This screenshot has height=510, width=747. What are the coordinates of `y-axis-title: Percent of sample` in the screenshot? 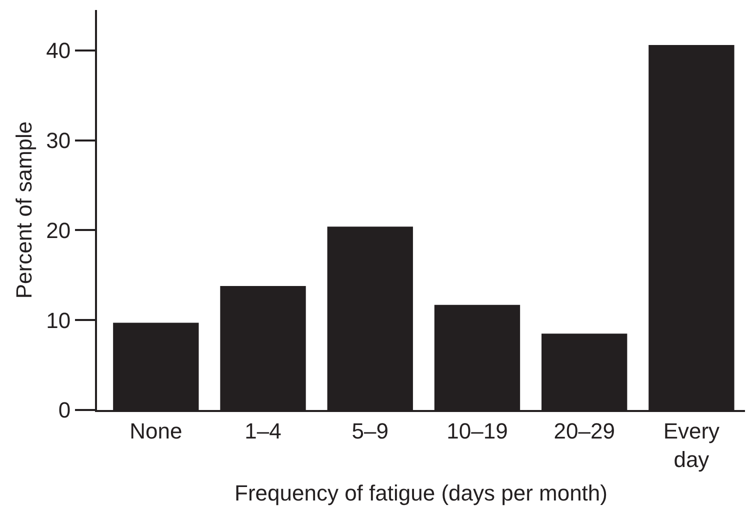 It's located at (23, 210).